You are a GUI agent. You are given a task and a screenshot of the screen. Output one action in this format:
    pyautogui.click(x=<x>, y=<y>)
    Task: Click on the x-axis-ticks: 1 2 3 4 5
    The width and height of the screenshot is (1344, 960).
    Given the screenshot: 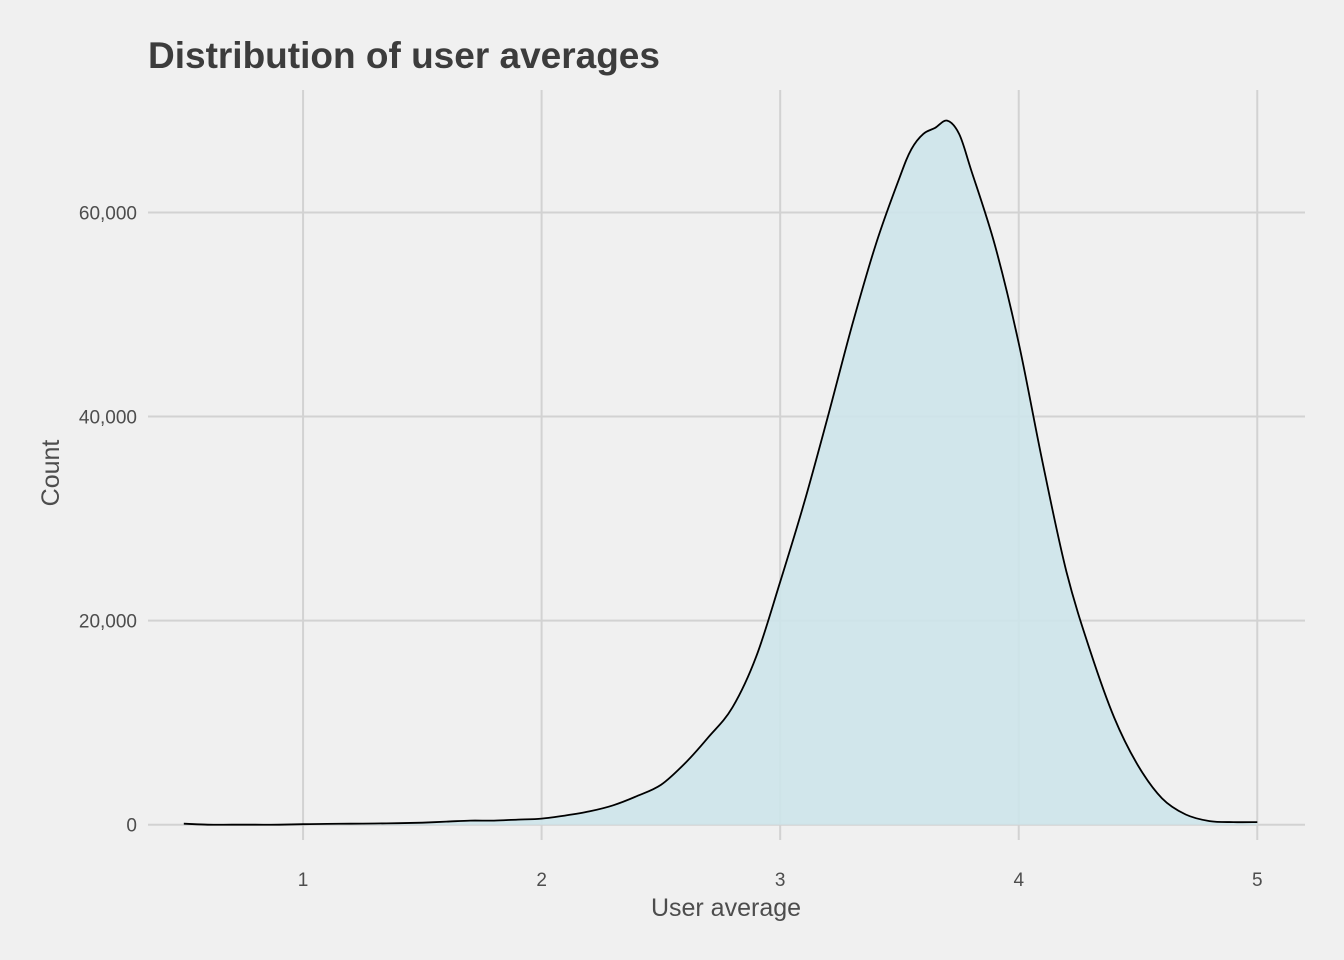 What is the action you would take?
    pyautogui.click(x=780, y=880)
    